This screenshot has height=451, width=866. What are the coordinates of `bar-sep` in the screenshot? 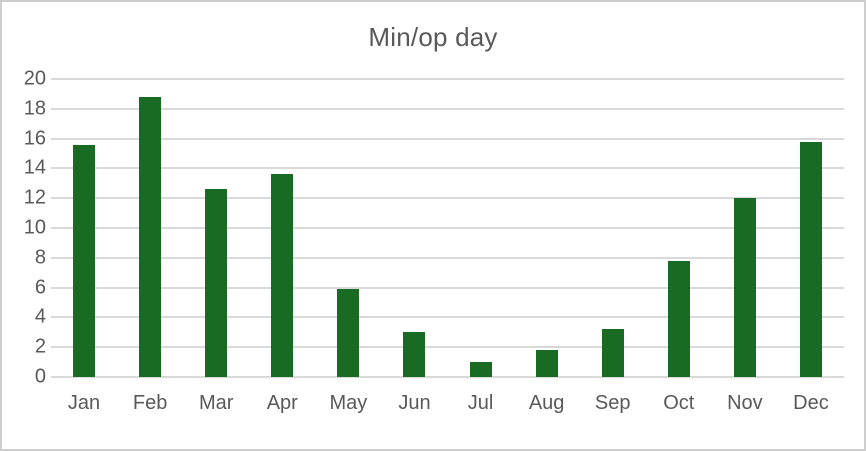 It's located at (612, 353).